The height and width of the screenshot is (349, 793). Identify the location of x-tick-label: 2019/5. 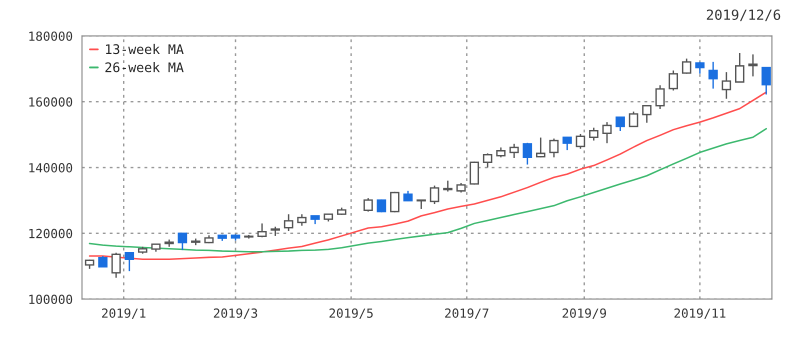
(351, 313).